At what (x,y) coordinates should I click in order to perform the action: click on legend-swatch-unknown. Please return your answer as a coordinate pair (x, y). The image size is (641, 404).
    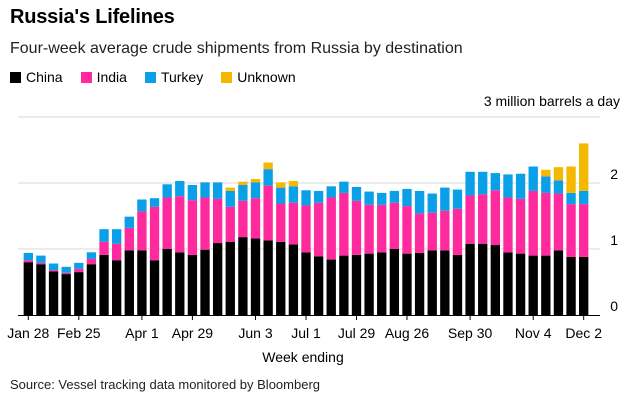
    Looking at the image, I should click on (227, 77).